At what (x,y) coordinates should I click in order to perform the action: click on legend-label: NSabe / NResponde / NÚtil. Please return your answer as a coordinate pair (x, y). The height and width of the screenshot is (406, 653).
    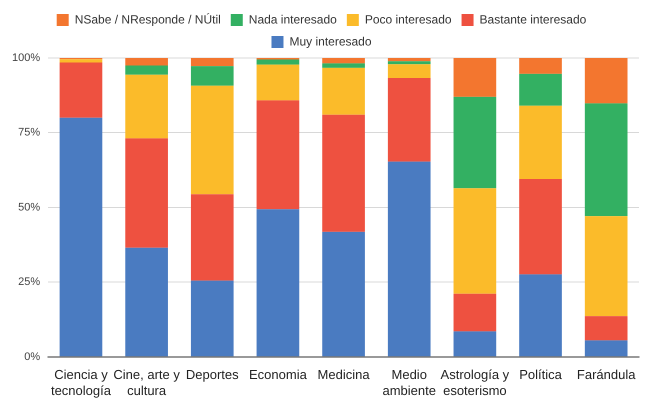
    Looking at the image, I should click on (147, 19).